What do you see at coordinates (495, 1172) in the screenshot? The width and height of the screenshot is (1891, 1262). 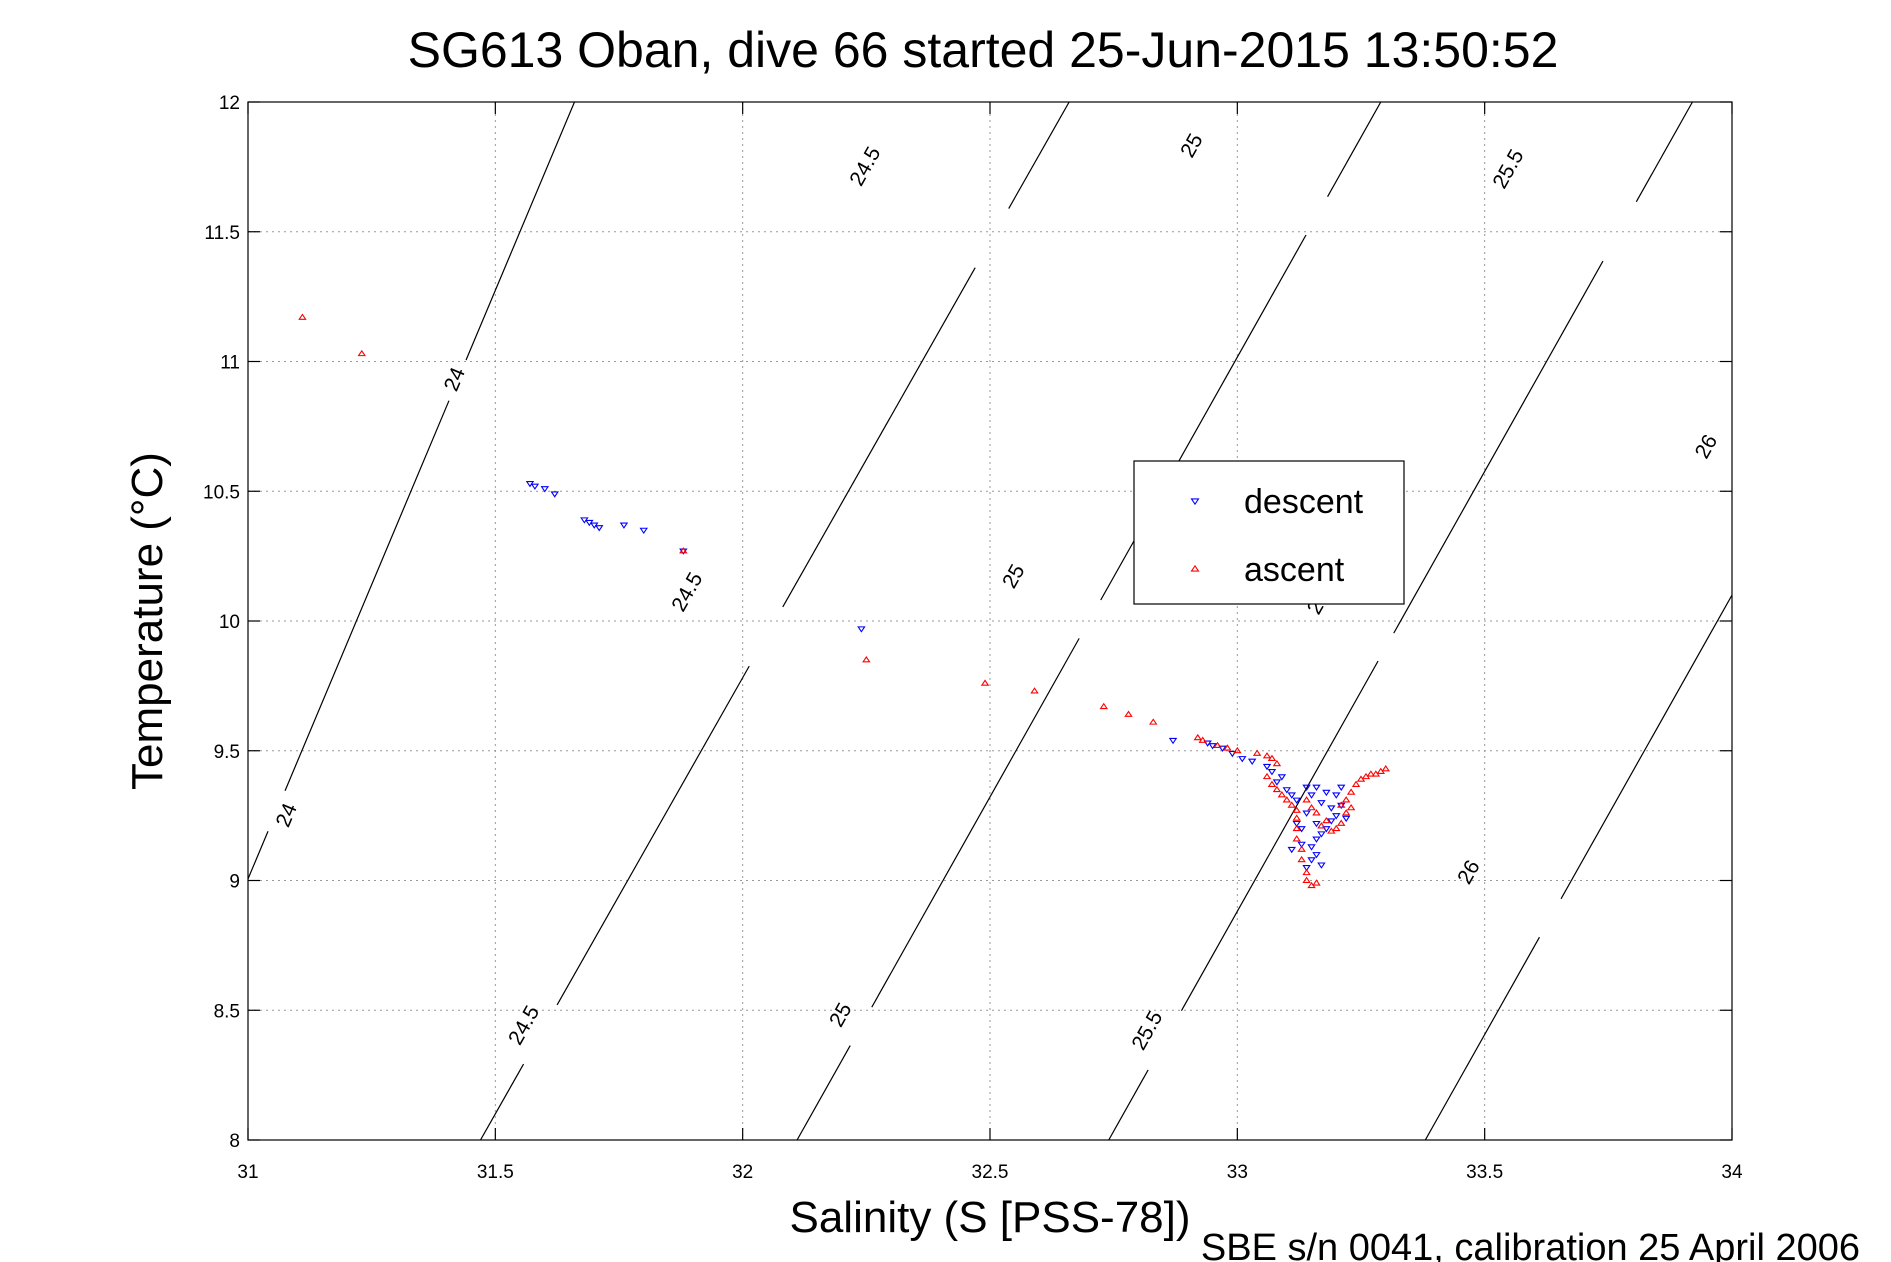 I see `x-tick-label: 31.5` at bounding box center [495, 1172].